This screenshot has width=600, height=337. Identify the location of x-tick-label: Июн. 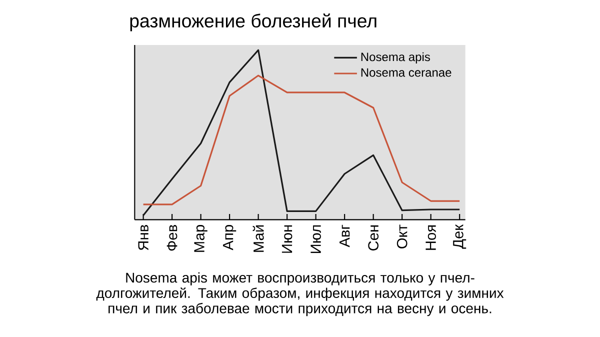
(287, 239).